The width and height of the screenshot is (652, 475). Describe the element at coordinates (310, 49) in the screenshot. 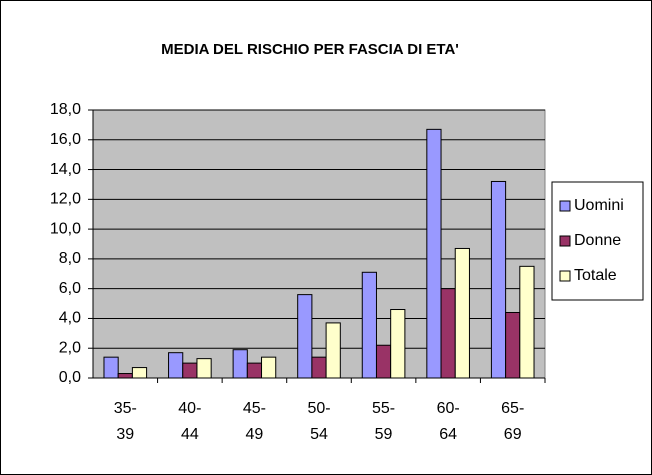

I see `chart-title: MEDIA DEL RISCHIO PER FASCIA DI ETA'` at that location.